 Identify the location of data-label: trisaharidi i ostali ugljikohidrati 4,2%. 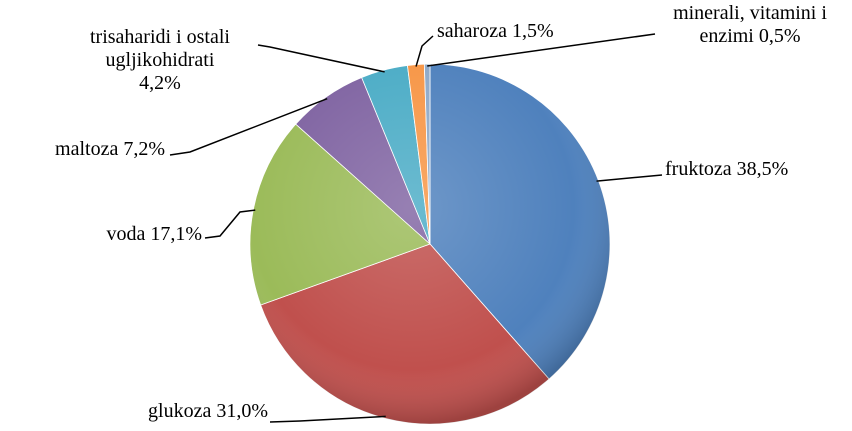
(160, 60).